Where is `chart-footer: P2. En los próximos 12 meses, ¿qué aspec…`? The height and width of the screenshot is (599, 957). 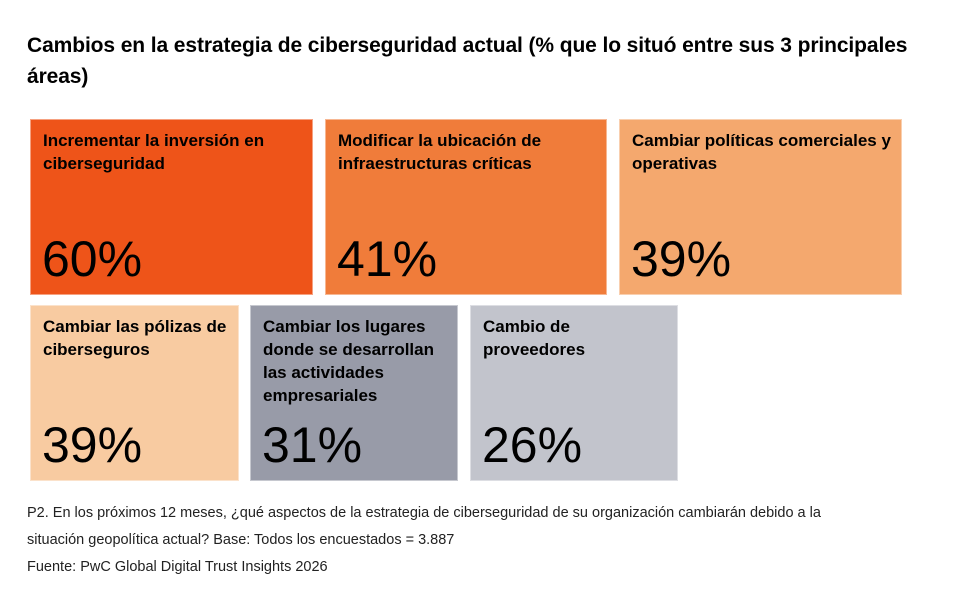
chart-footer: P2. En los próximos 12 meses, ¿qué aspec… is located at coordinates (487, 540).